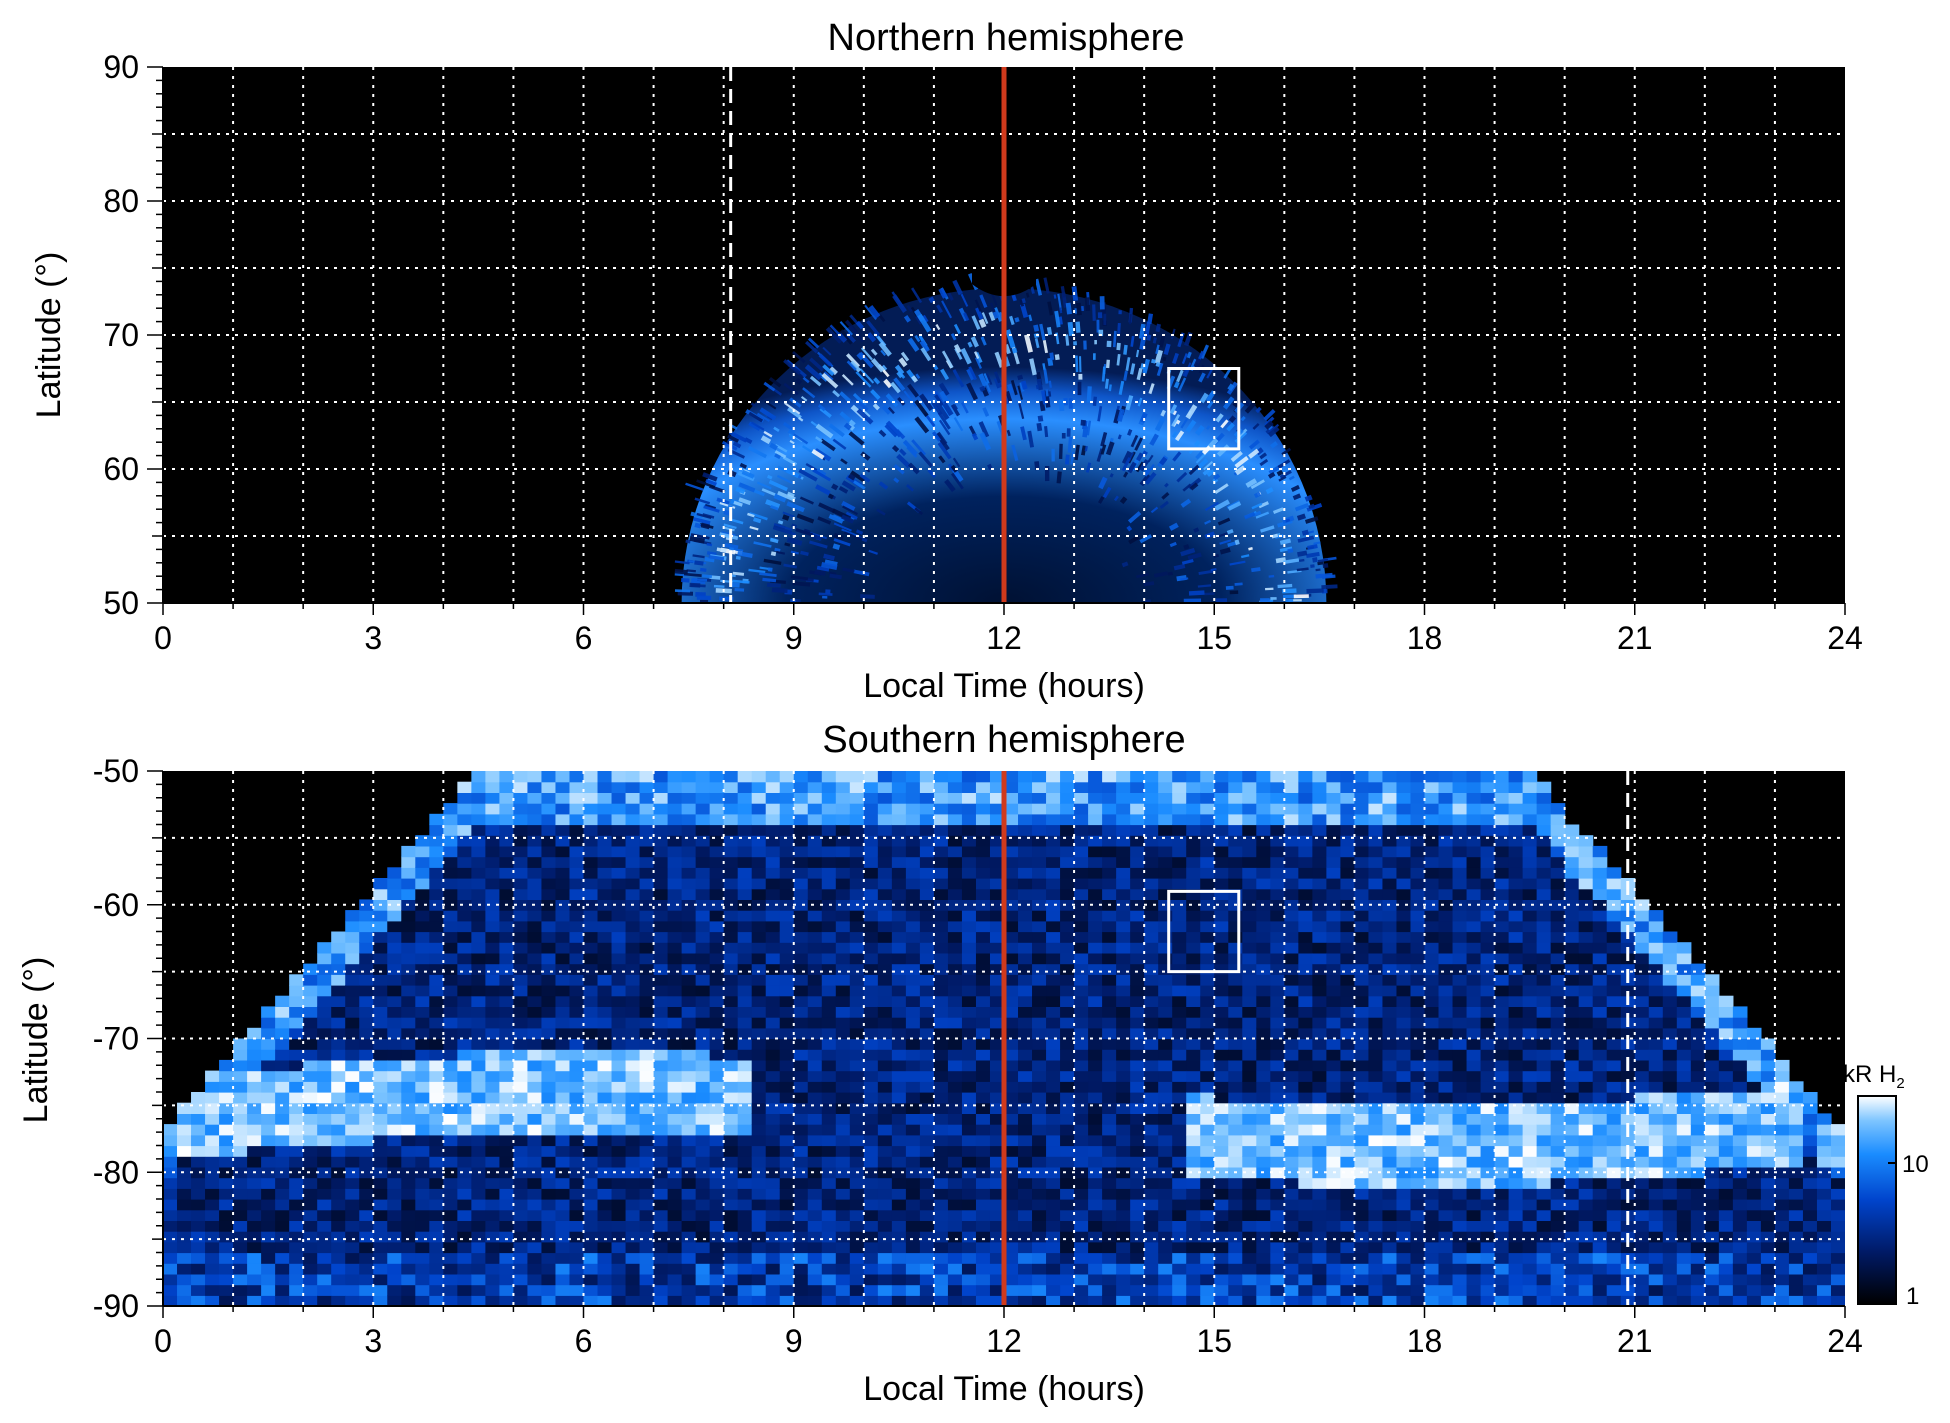  What do you see at coordinates (1204, 409) in the screenshot?
I see `highlight-box-north` at bounding box center [1204, 409].